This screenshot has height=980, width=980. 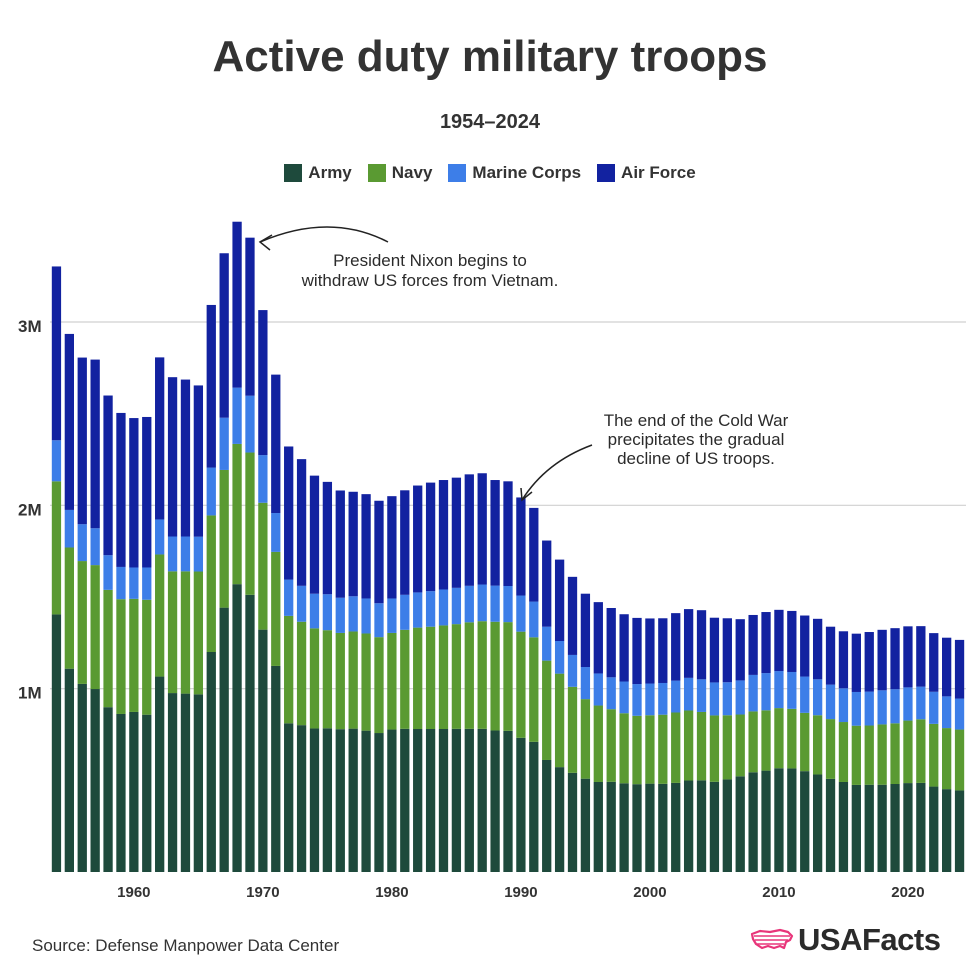 I want to click on bar-army-2019, so click(x=895, y=828).